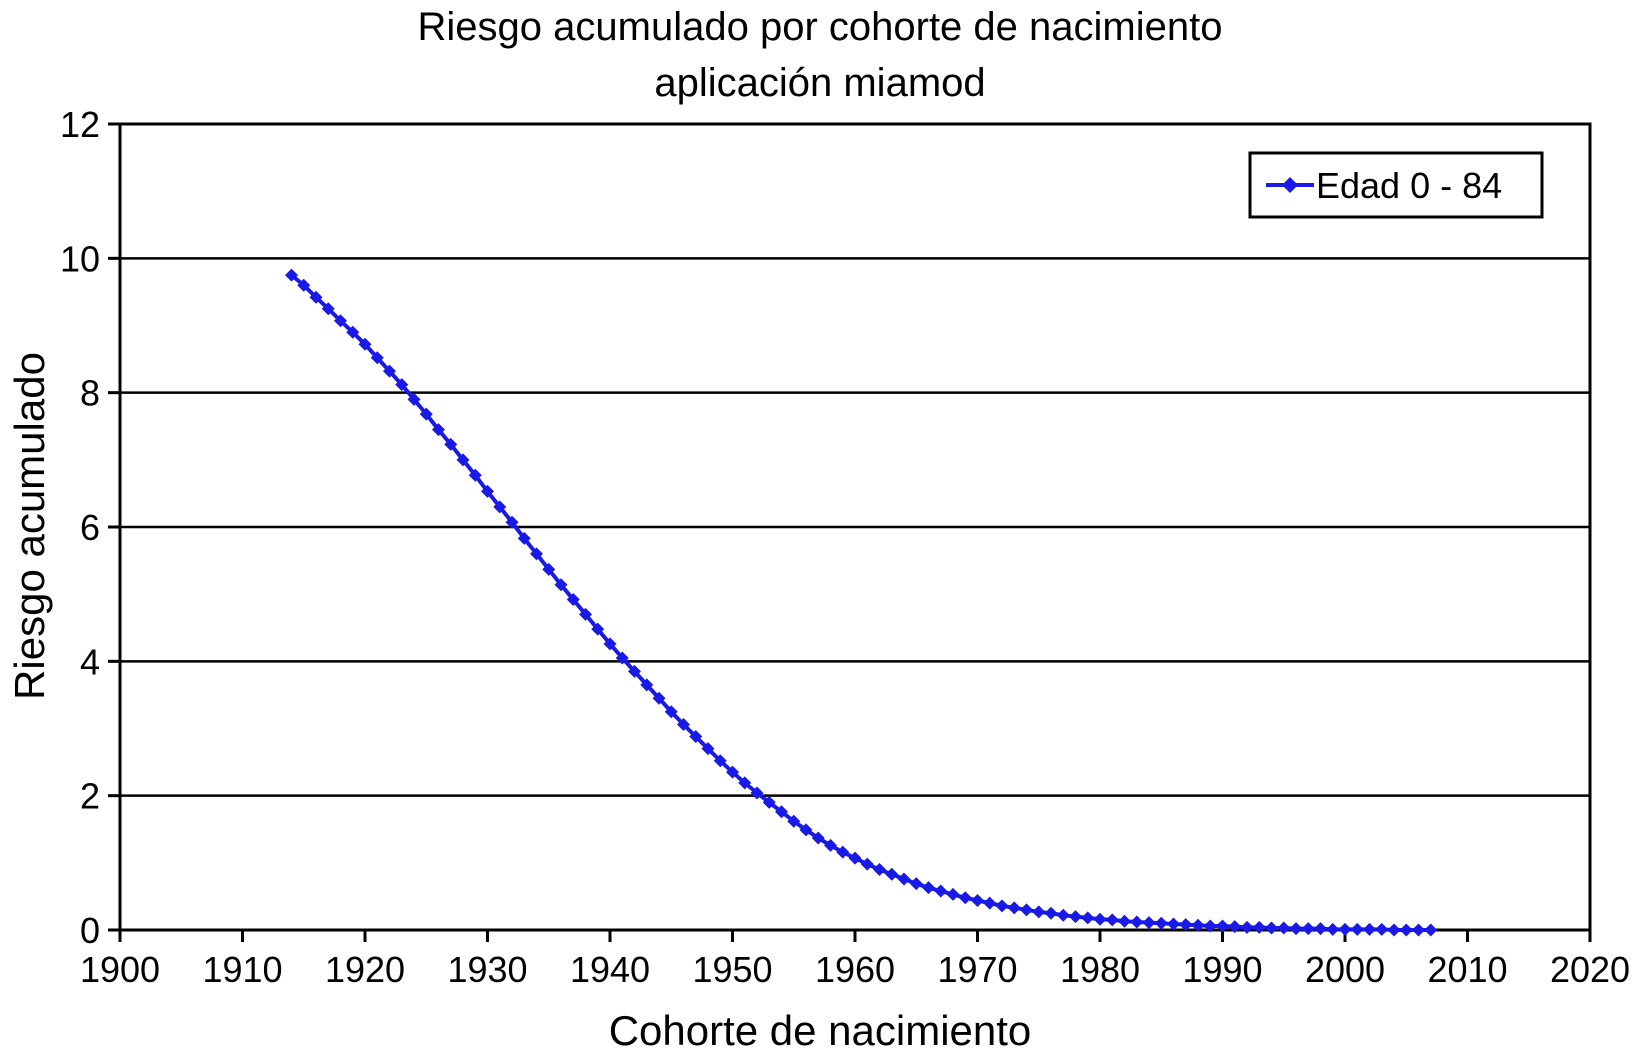 This screenshot has height=1057, width=1637. I want to click on y-axis-label: Riesgo acumulado, so click(29, 526).